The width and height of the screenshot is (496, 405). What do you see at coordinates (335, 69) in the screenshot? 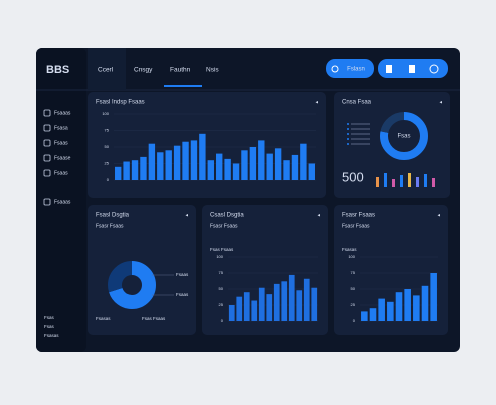
I see `button-icon` at bounding box center [335, 69].